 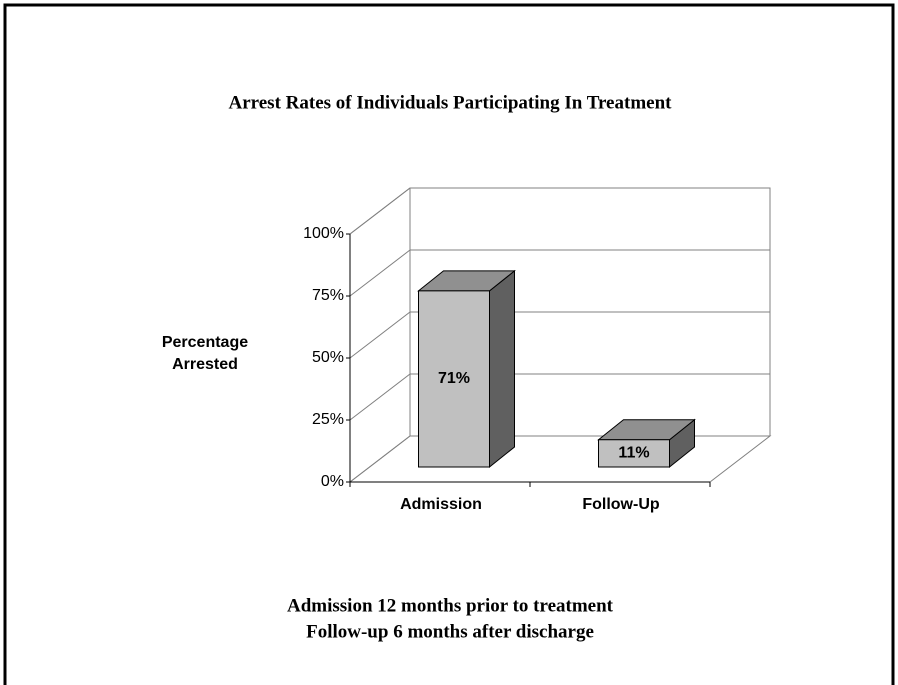 I want to click on x-tick-label: Admission, so click(x=441, y=504).